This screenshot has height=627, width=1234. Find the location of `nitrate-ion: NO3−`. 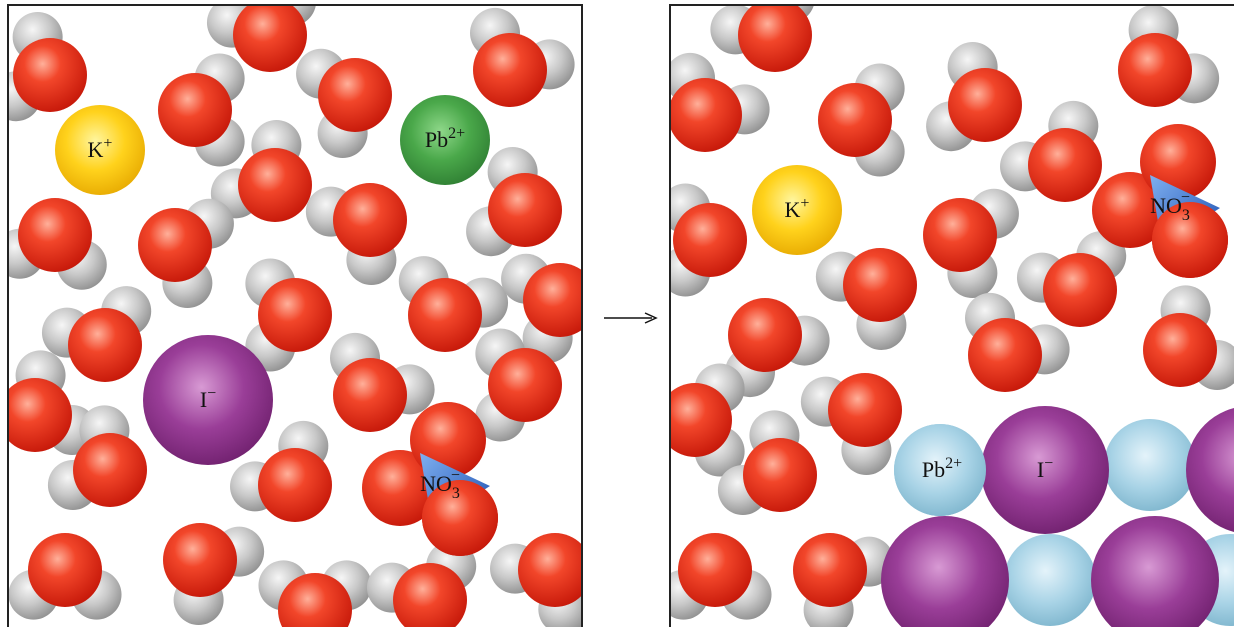

nitrate-ion: NO3− is located at coordinates (1160, 201).